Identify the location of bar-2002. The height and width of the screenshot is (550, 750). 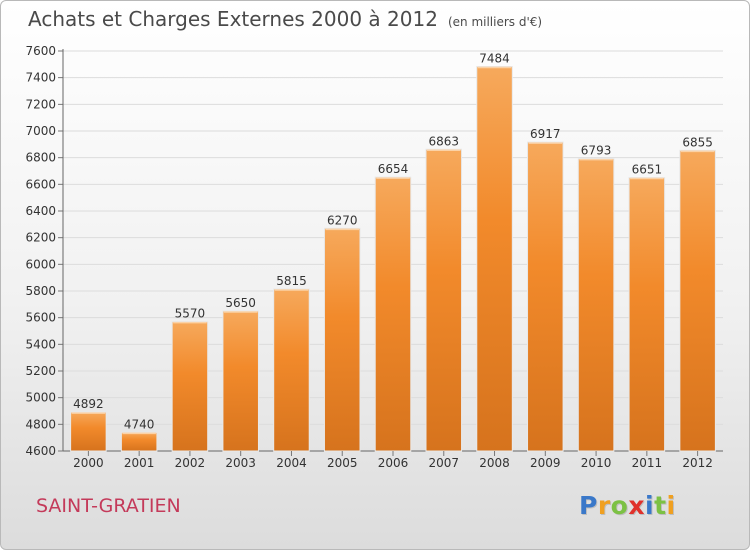
(190, 386).